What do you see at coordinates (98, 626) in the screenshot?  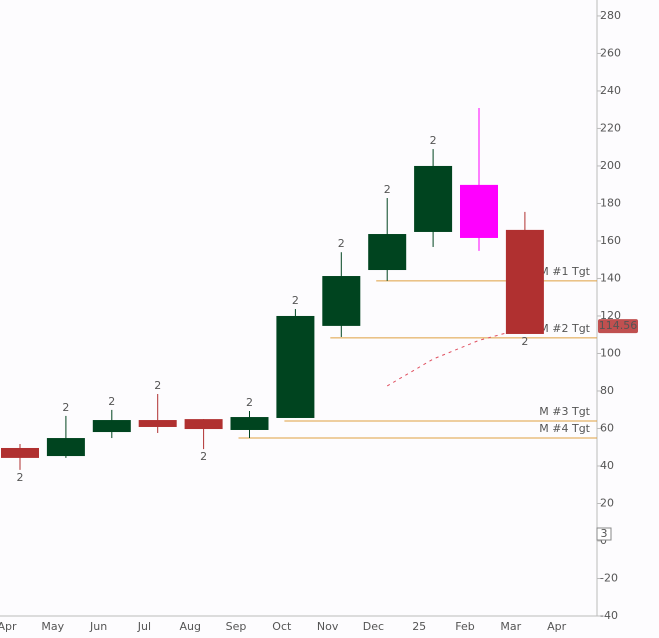 I see `x-tick-label: Jun` at bounding box center [98, 626].